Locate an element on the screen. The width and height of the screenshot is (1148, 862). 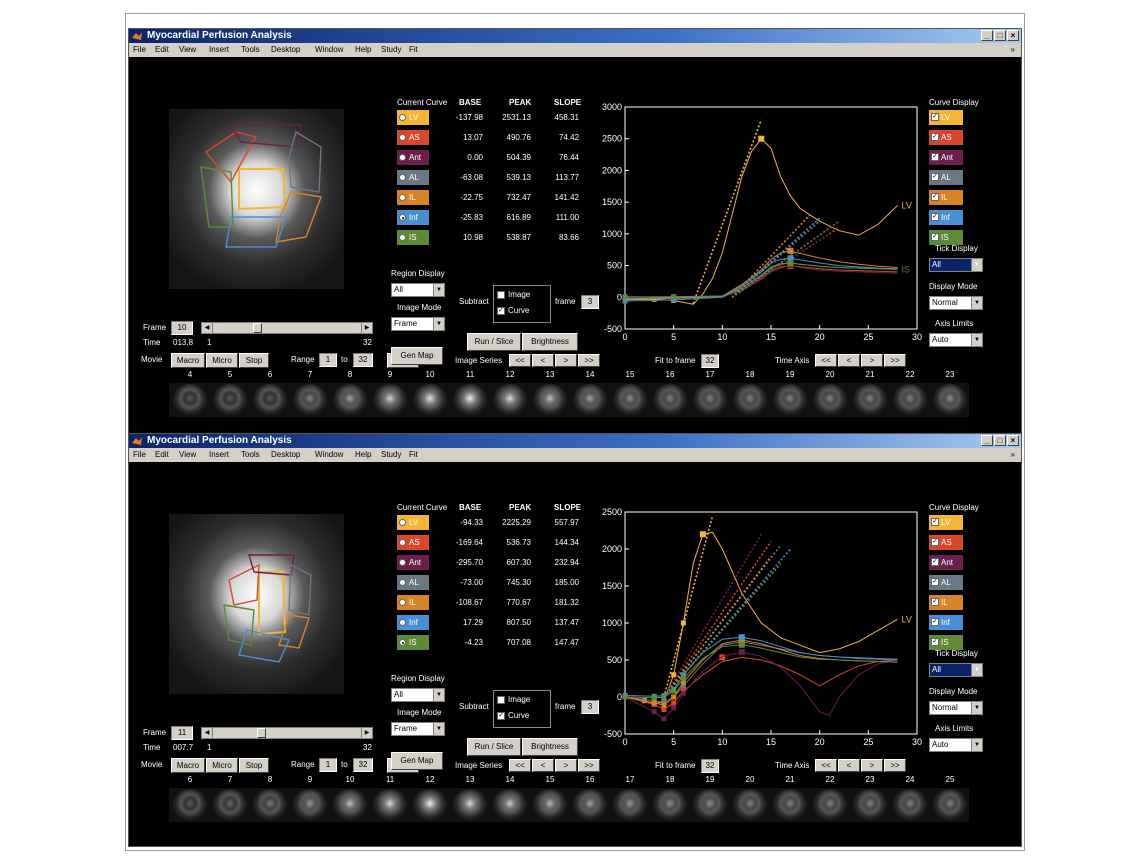
micro-button: Micro is located at coordinates (222, 765).